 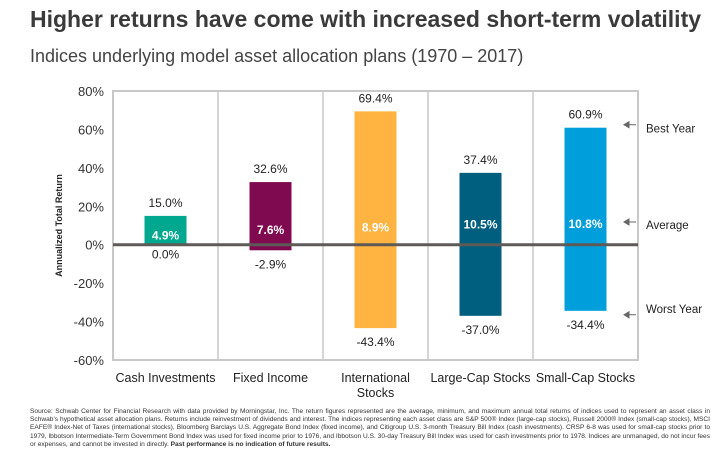 What do you see at coordinates (91, 206) in the screenshot?
I see `y-tick-label: 20%` at bounding box center [91, 206].